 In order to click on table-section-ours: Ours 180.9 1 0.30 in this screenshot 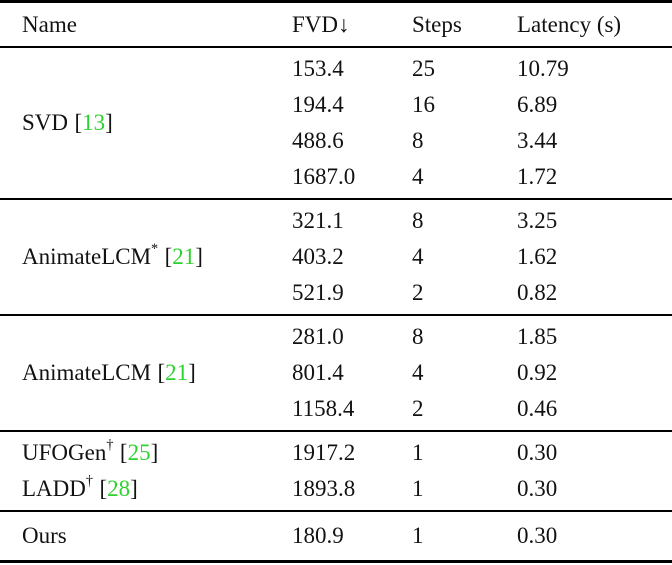, I will do `click(336, 536)`.